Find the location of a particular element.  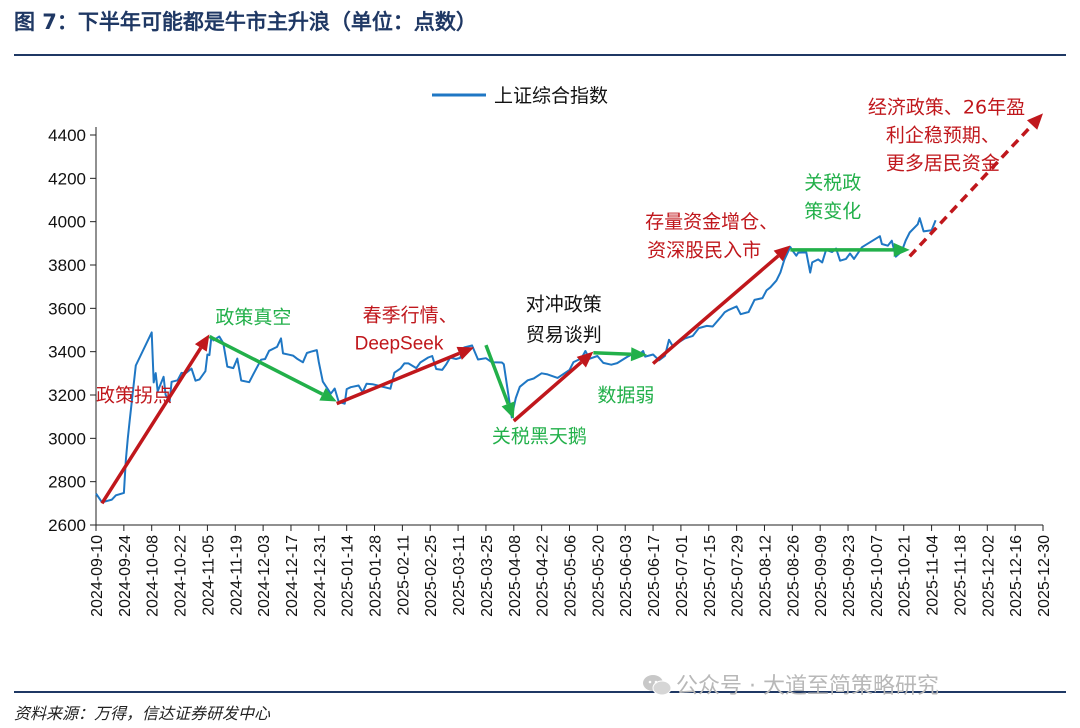

watermark-text: 公众号 · 大道至简策略研究 is located at coordinates (807, 686).